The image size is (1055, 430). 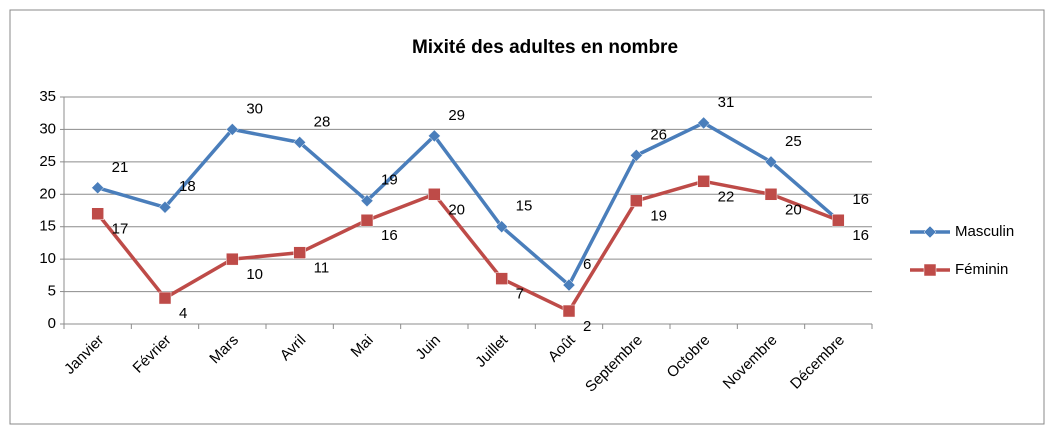 I want to click on data-label: 26, so click(x=658, y=134).